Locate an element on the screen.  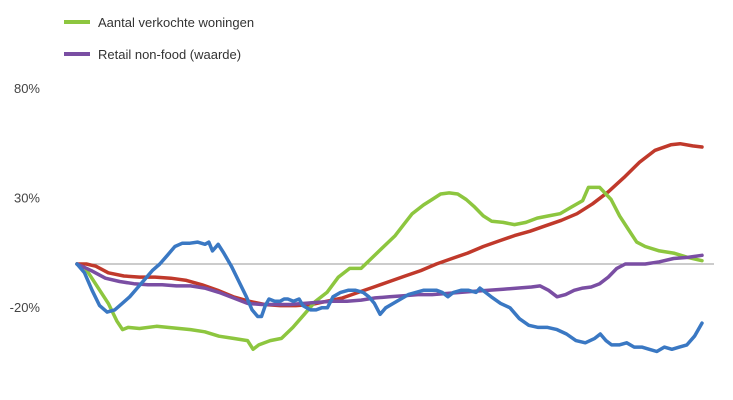
y-tick-label: -20% is located at coordinates (25, 307).